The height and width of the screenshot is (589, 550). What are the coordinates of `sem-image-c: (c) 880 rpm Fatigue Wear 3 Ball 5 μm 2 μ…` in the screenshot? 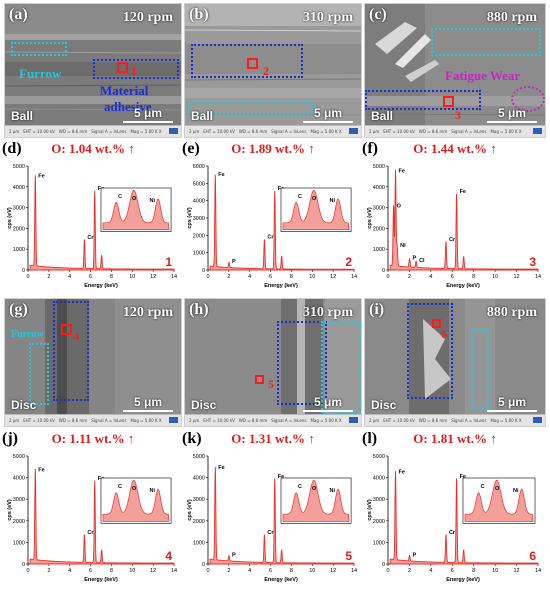 It's located at (455, 70).